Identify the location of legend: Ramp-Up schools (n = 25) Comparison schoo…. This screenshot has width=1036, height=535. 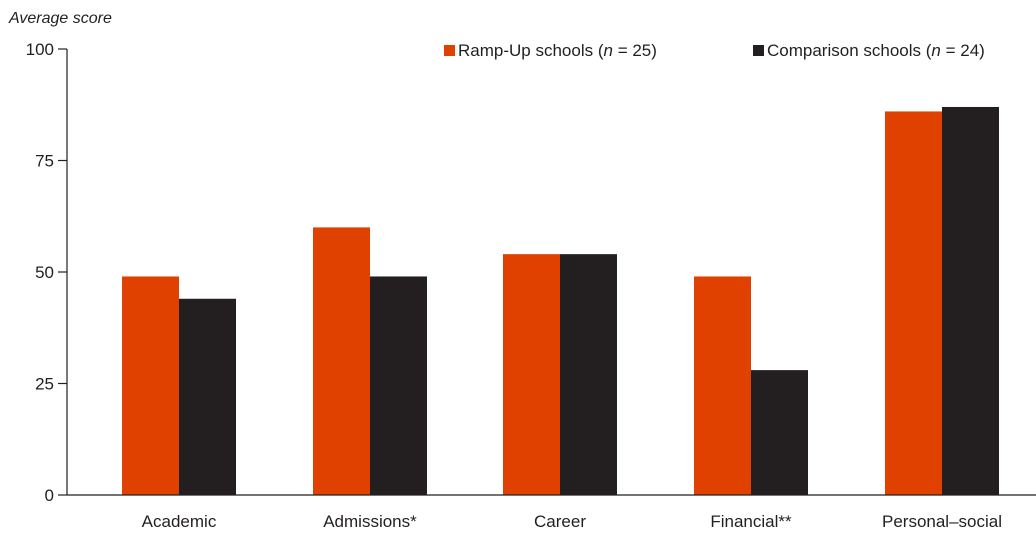
(714, 50).